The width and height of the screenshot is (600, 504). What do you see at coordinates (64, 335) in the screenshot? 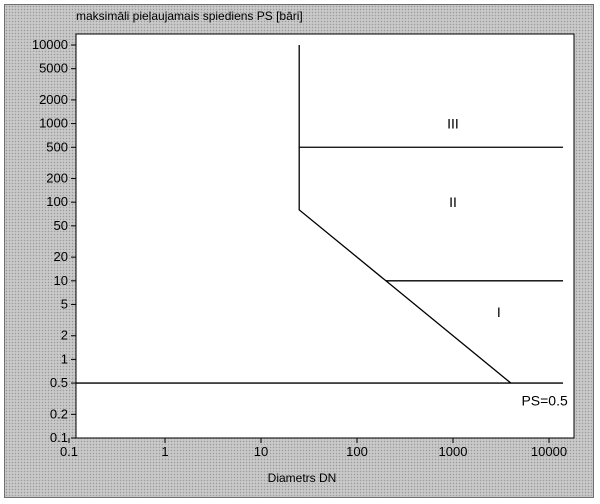
I see `y-tick-label: 2` at bounding box center [64, 335].